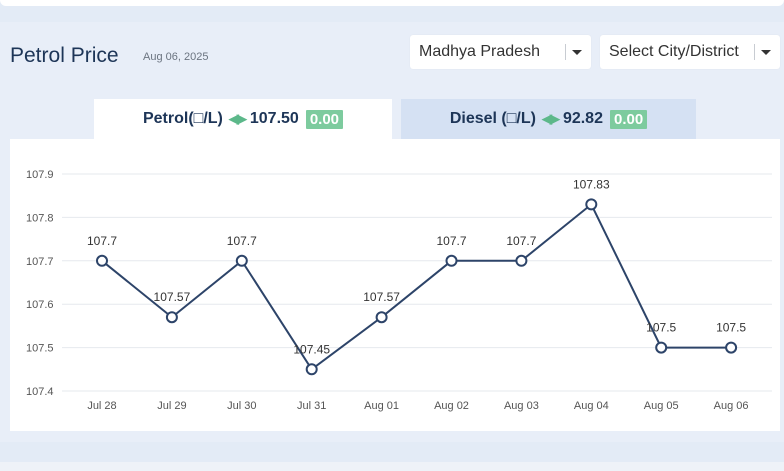  I want to click on tab-petrol-price: 107.50, so click(274, 118).